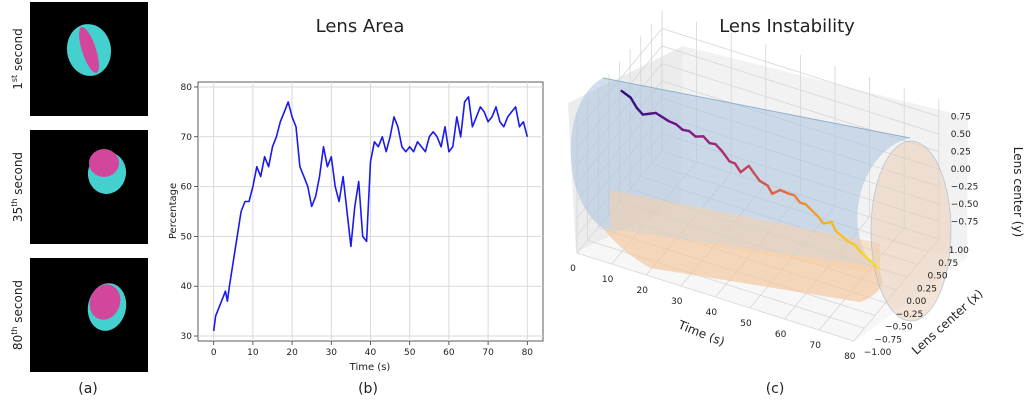 Image resolution: width=1024 pixels, height=412 pixels. What do you see at coordinates (17, 315) in the screenshot?
I see `frame-80-label: 80th second` at bounding box center [17, 315].